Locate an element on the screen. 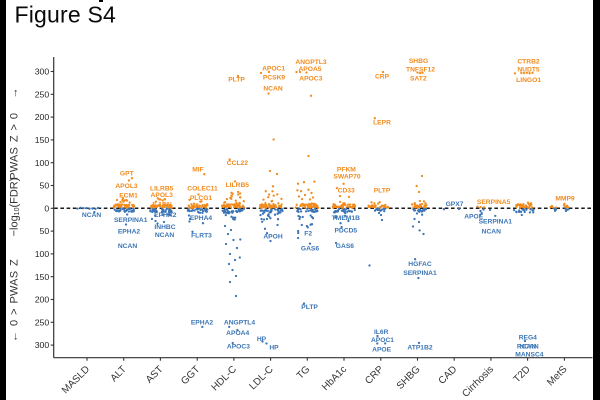  svg-text: IL6R is located at coordinates (381, 332).